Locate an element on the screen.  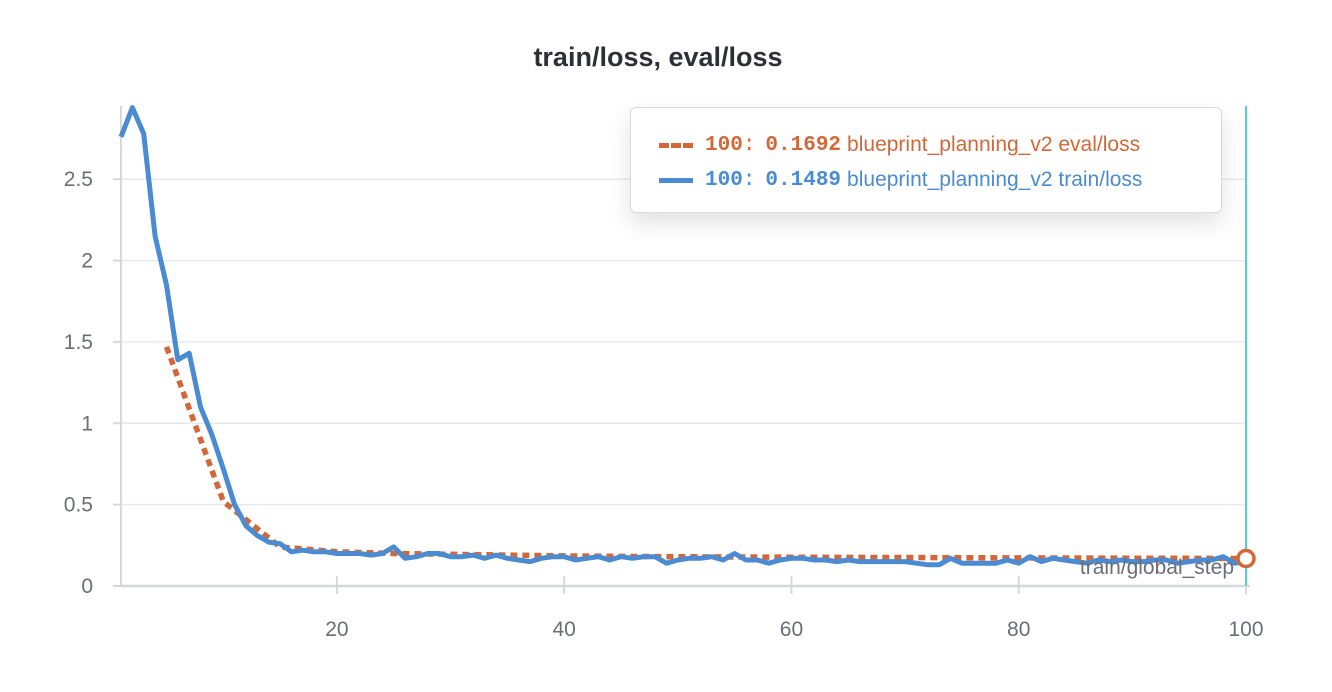
y-tick-label: 2 is located at coordinates (87, 261).